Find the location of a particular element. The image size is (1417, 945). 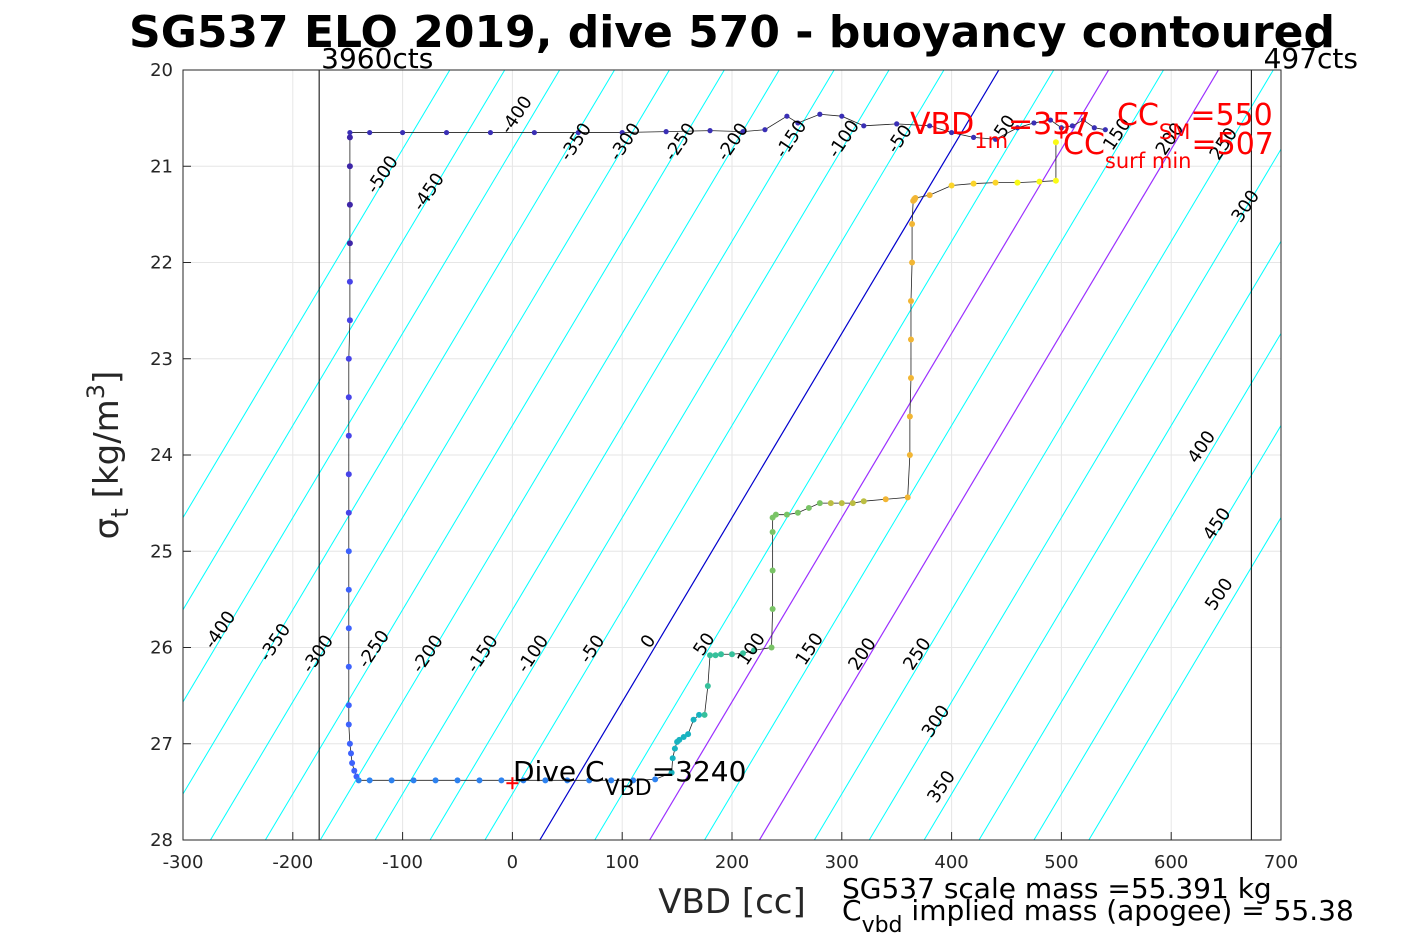

ccsurf-sub: surf min is located at coordinates (1148, 161).